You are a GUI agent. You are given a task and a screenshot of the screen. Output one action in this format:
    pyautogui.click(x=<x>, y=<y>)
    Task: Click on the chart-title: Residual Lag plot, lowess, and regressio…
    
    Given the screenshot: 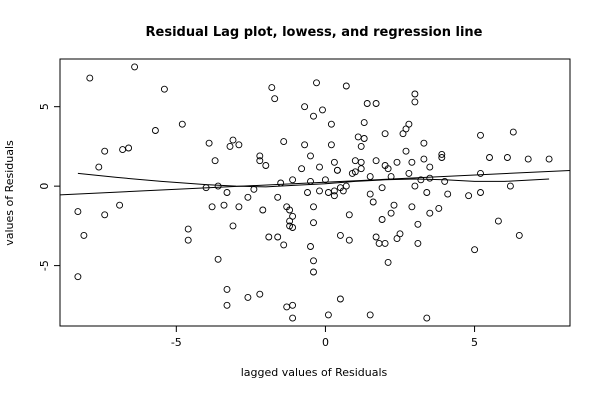 What is the action you would take?
    pyautogui.click(x=314, y=32)
    